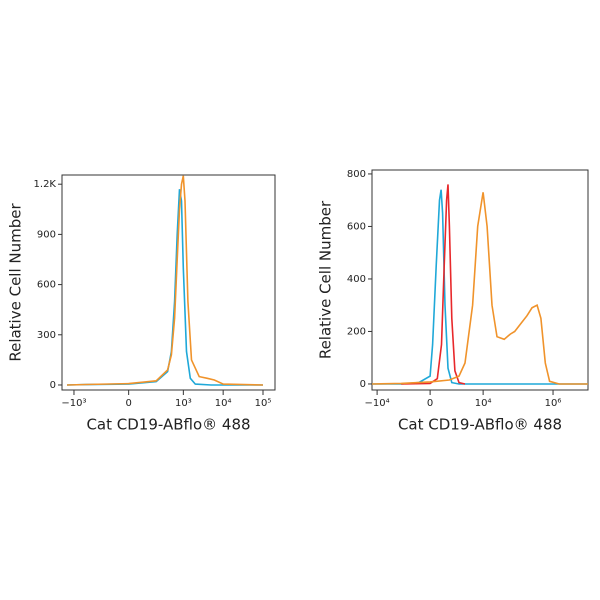 This screenshot has height=600, width=600. What do you see at coordinates (45, 184) in the screenshot?
I see `y-tick-label: 1.2K` at bounding box center [45, 184].